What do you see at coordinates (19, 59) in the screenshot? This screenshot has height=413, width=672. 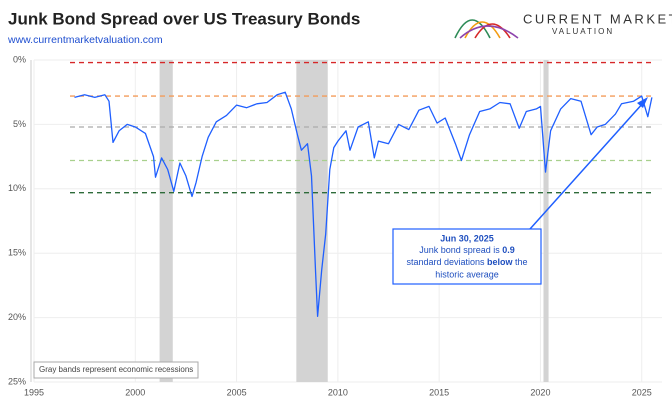 I see `y-tick-label: 0%` at bounding box center [19, 59].